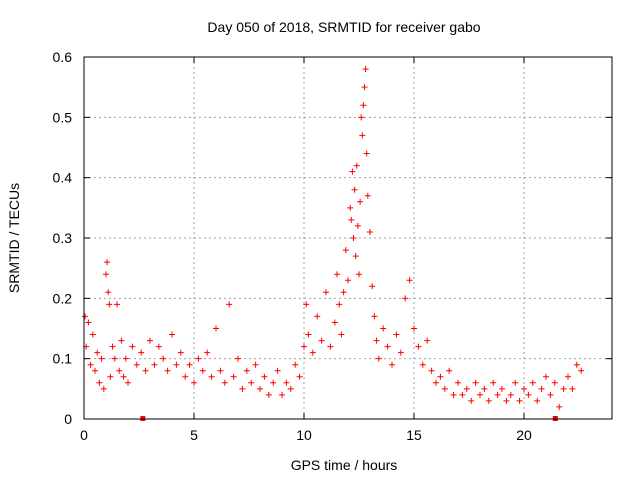  What do you see at coordinates (63, 57) in the screenshot?
I see `y-tick-label: 0.6` at bounding box center [63, 57].